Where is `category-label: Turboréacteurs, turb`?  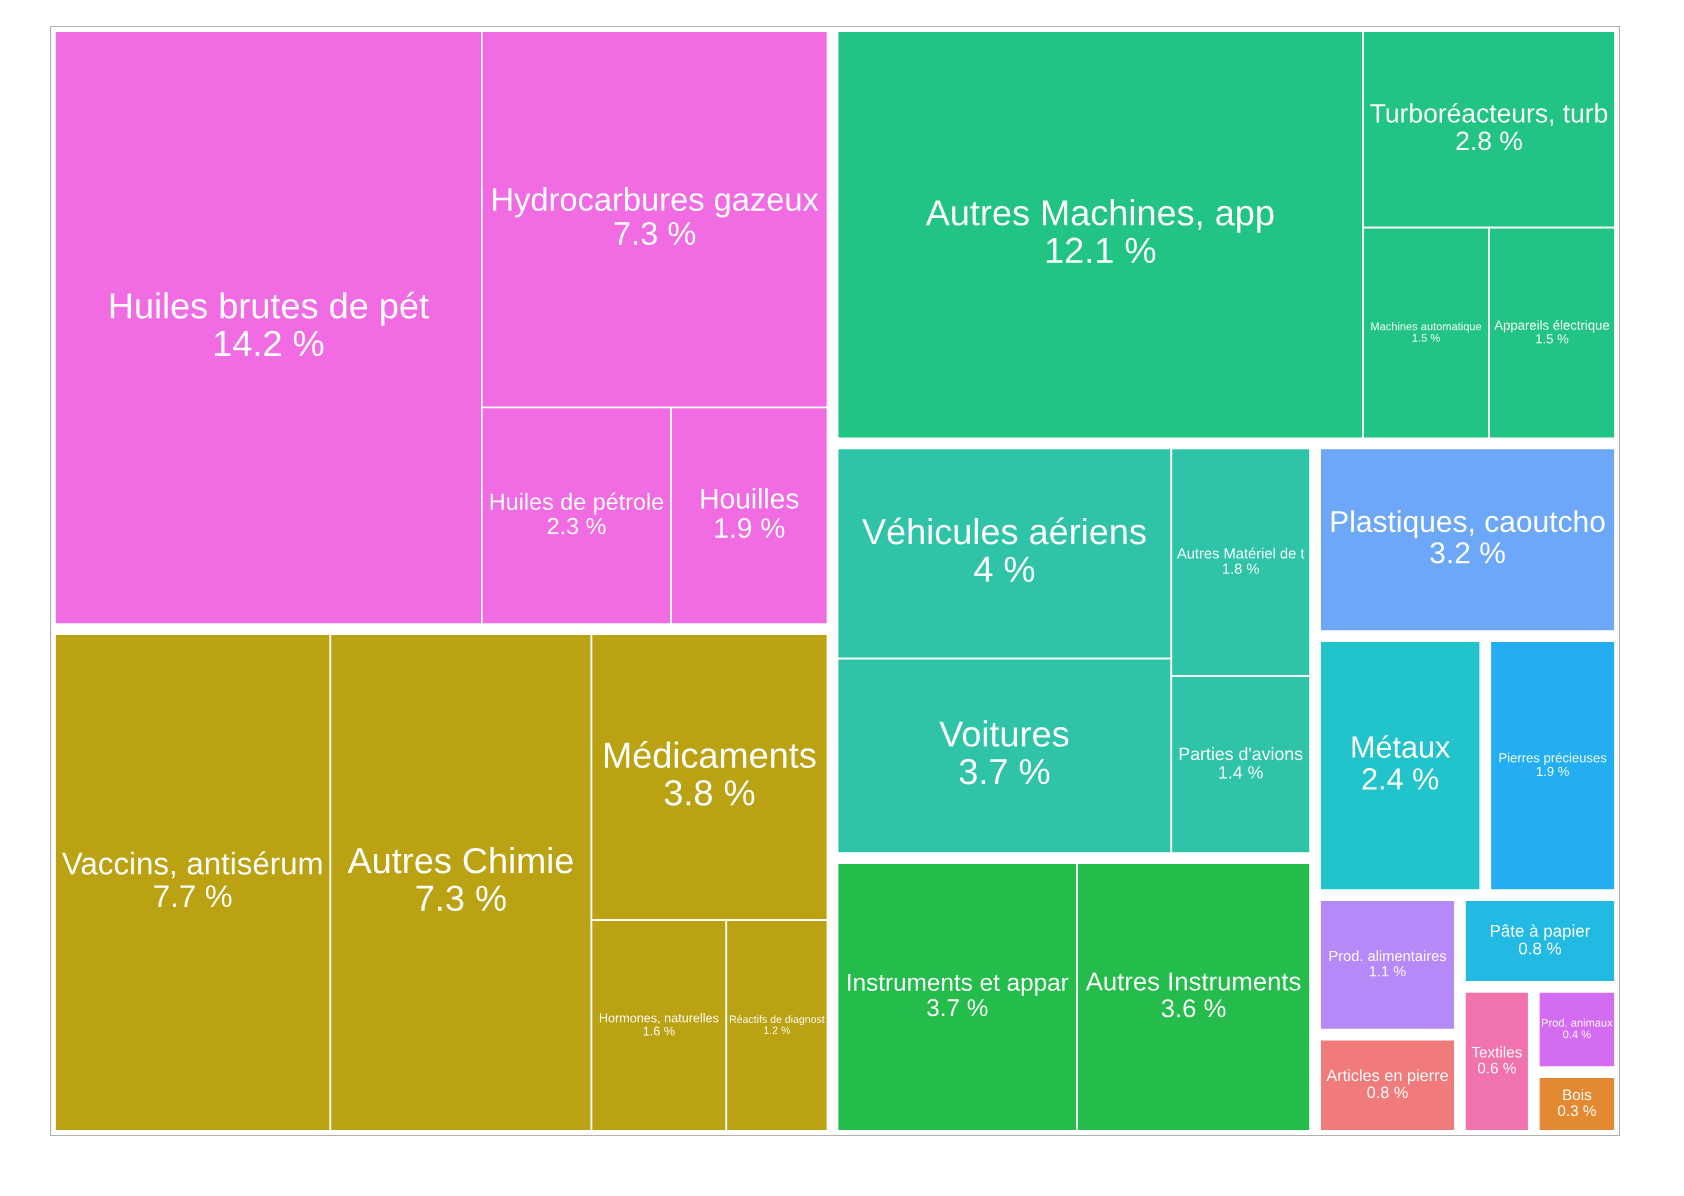 category-label: Turboréacteurs, turb is located at coordinates (1489, 114).